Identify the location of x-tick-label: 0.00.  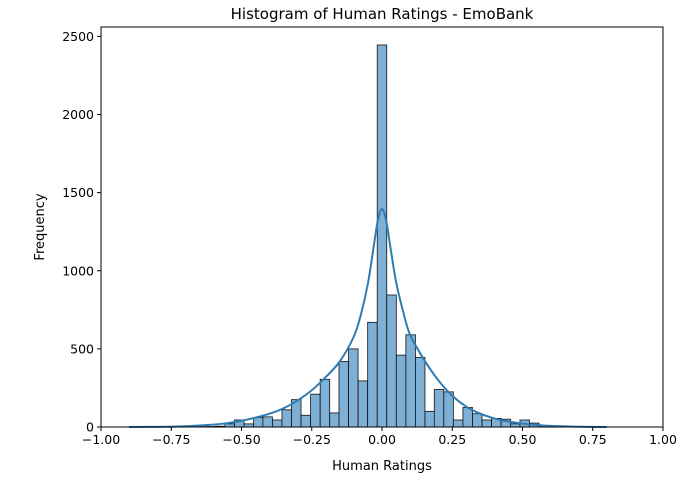
(382, 439).